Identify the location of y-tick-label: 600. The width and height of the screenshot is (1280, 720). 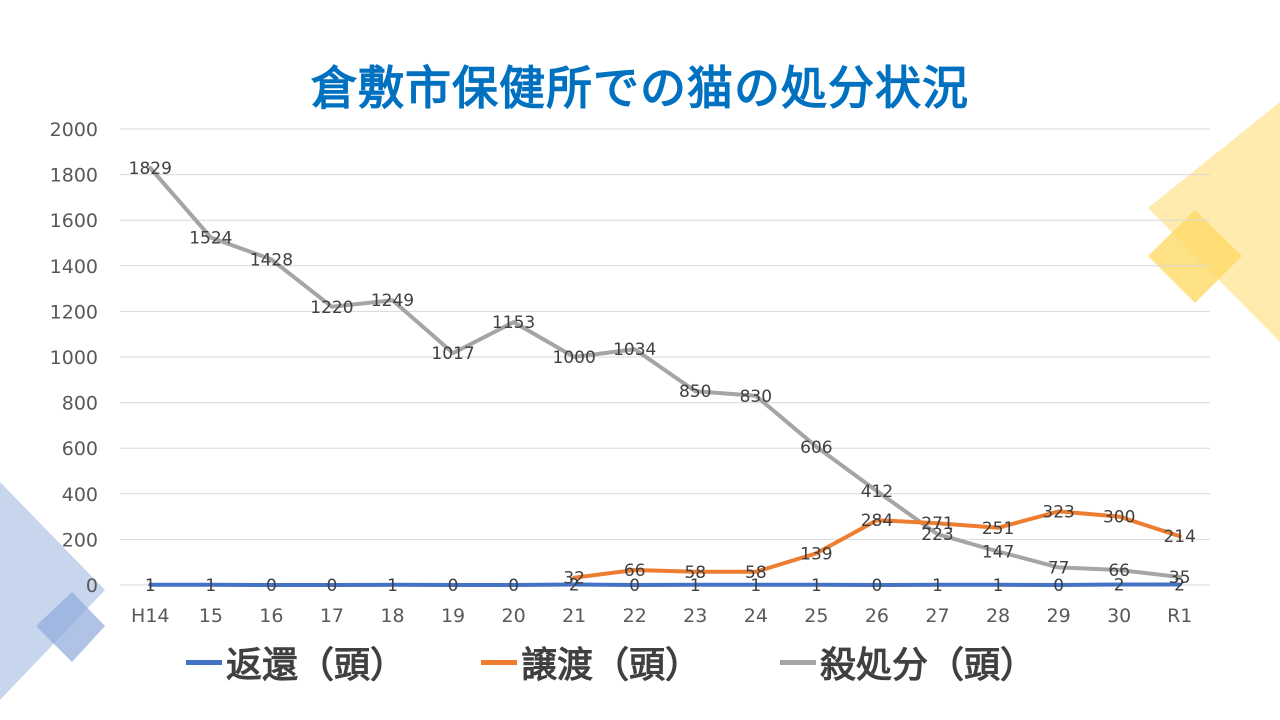
(80, 449).